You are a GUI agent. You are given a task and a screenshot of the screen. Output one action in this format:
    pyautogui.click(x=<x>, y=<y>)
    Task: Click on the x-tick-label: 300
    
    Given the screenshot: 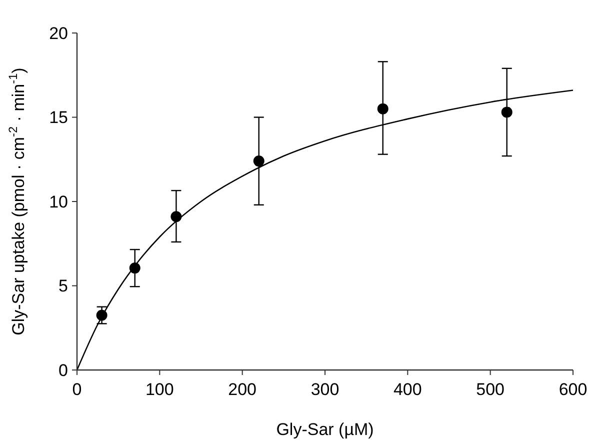 What is the action you would take?
    pyautogui.click(x=325, y=389)
    